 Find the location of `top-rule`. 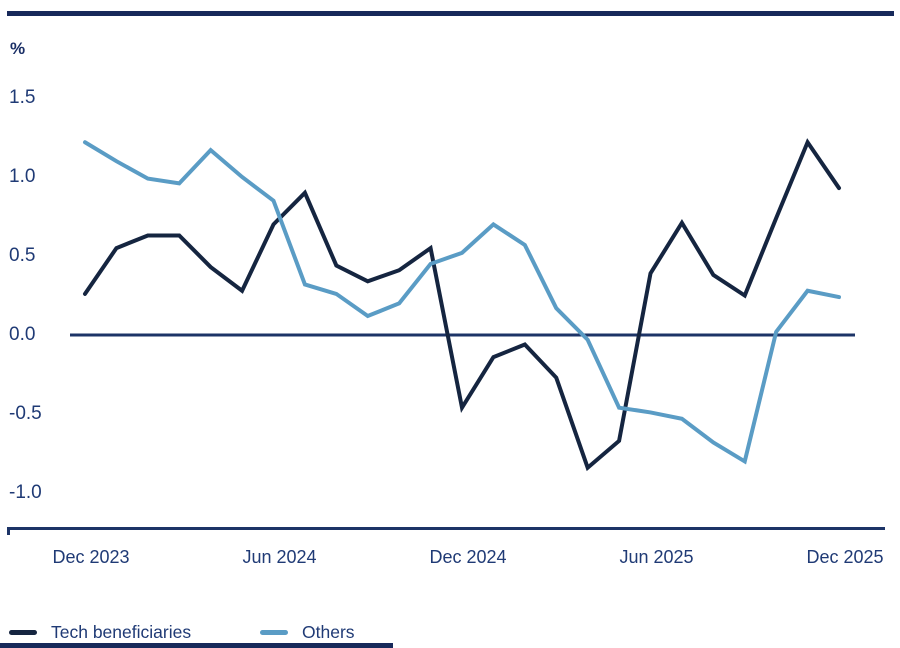

top-rule is located at coordinates (450, 13).